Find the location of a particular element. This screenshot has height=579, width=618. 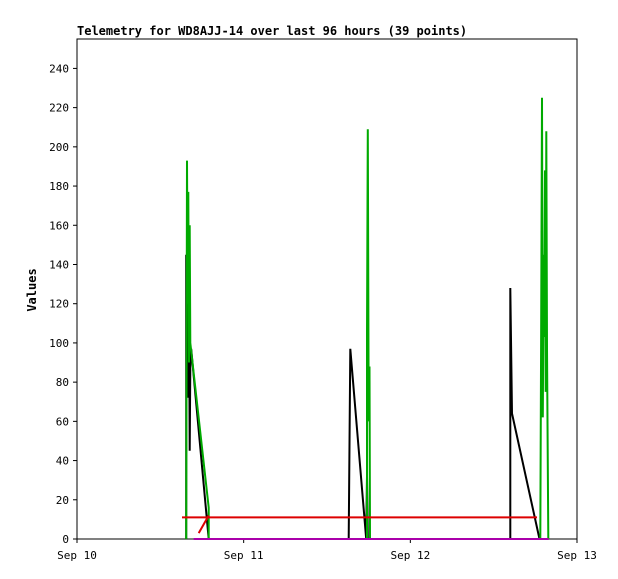

x-tick-label: Sep 12 is located at coordinates (410, 555).